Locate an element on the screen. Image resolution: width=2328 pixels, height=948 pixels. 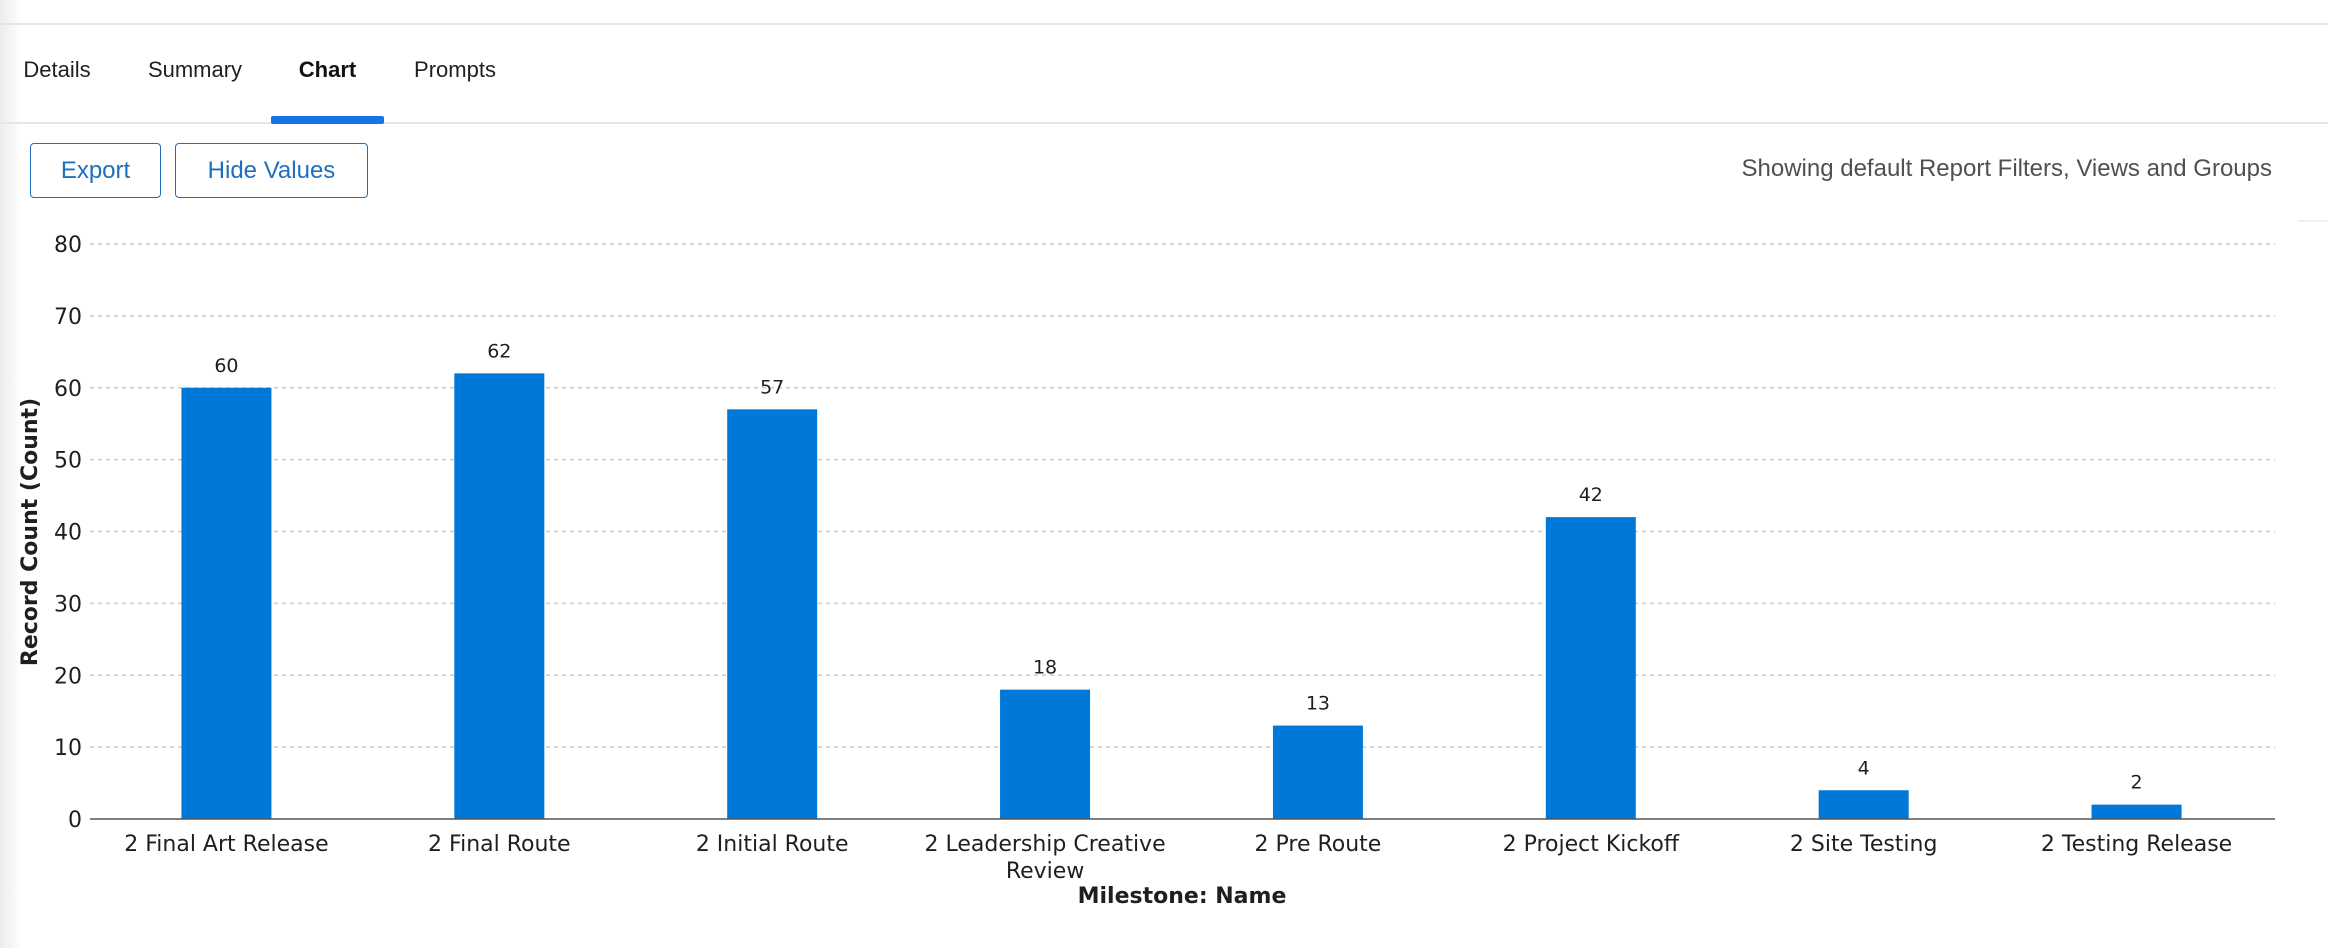
x-category-label: 2 Pre Route is located at coordinates (1318, 844).